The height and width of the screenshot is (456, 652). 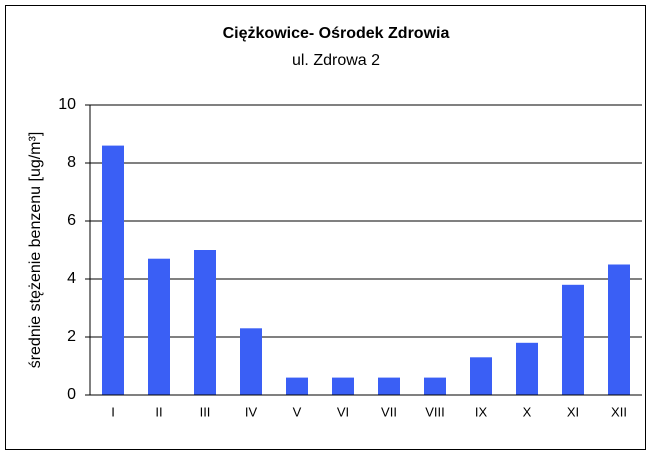 What do you see at coordinates (343, 411) in the screenshot?
I see `x-tick-label: VI` at bounding box center [343, 411].